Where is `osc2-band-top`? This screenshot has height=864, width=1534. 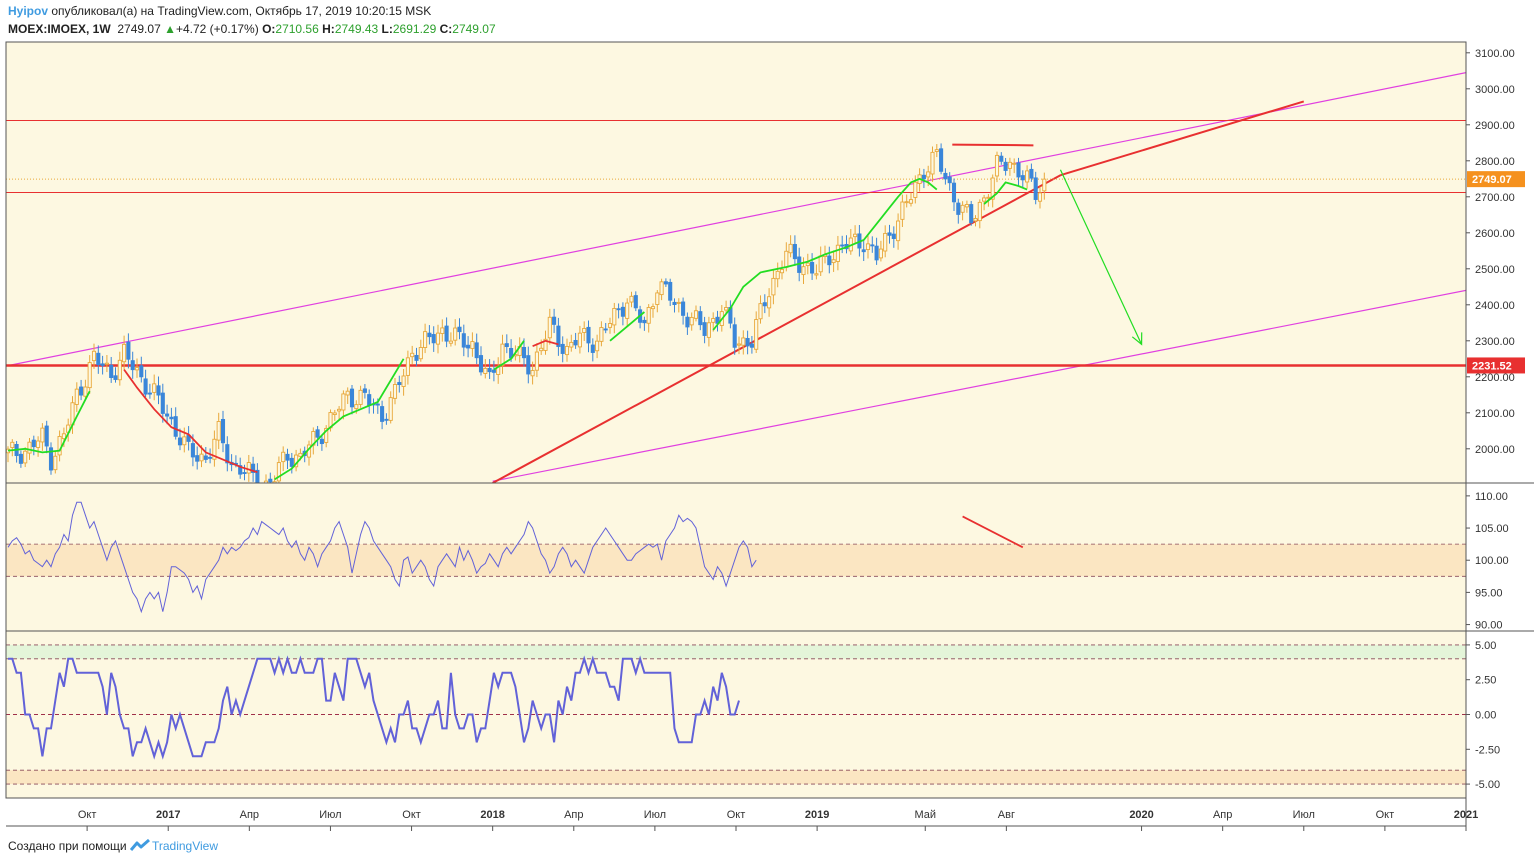 osc2-band-top is located at coordinates (736, 651).